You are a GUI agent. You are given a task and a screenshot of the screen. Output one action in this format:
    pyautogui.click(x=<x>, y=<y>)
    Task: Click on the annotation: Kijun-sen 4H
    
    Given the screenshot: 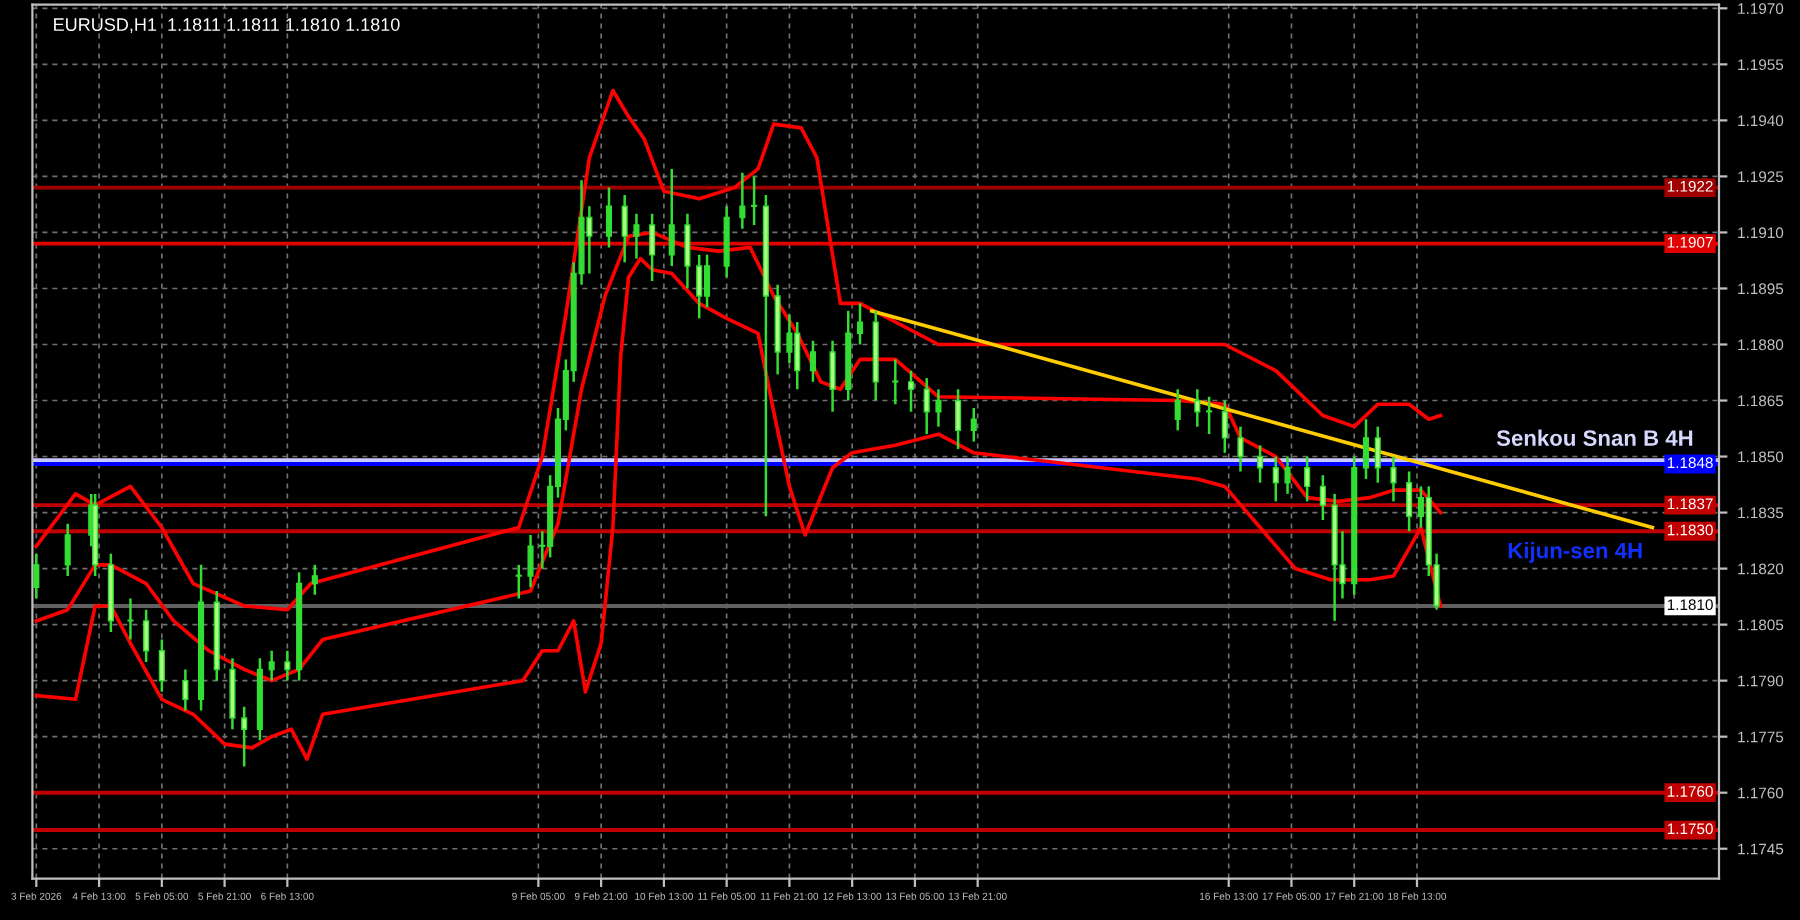 What is the action you would take?
    pyautogui.click(x=1575, y=552)
    